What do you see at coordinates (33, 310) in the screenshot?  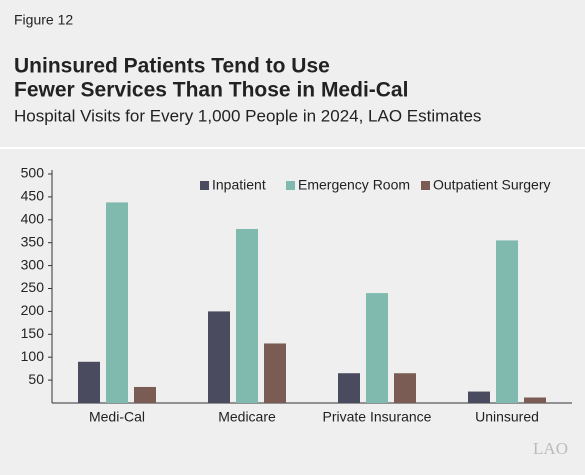 I see `y-tick-label: 200` at bounding box center [33, 310].